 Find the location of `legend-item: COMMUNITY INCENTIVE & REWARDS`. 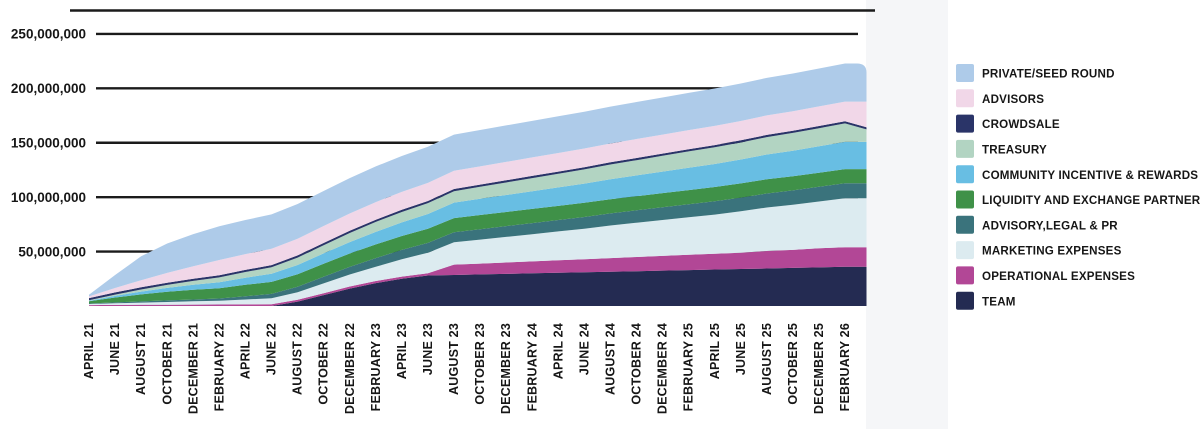

legend-item: COMMUNITY INCENTIVE & REWARDS is located at coordinates (1077, 174).